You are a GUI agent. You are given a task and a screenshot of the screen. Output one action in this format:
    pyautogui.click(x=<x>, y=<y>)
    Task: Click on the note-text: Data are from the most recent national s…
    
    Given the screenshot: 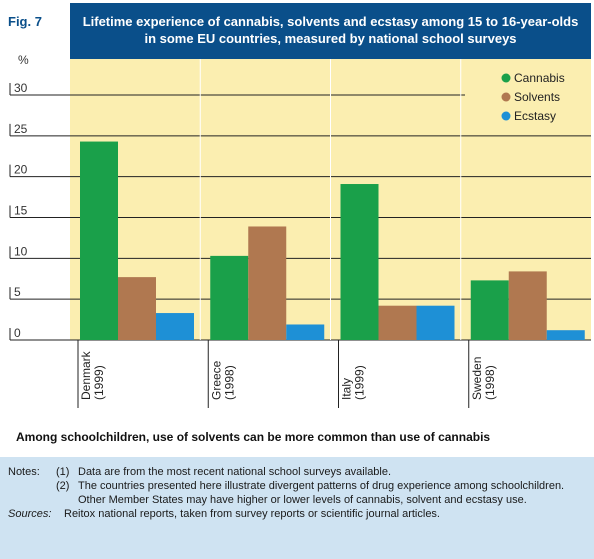 What is the action you would take?
    pyautogui.click(x=235, y=472)
    